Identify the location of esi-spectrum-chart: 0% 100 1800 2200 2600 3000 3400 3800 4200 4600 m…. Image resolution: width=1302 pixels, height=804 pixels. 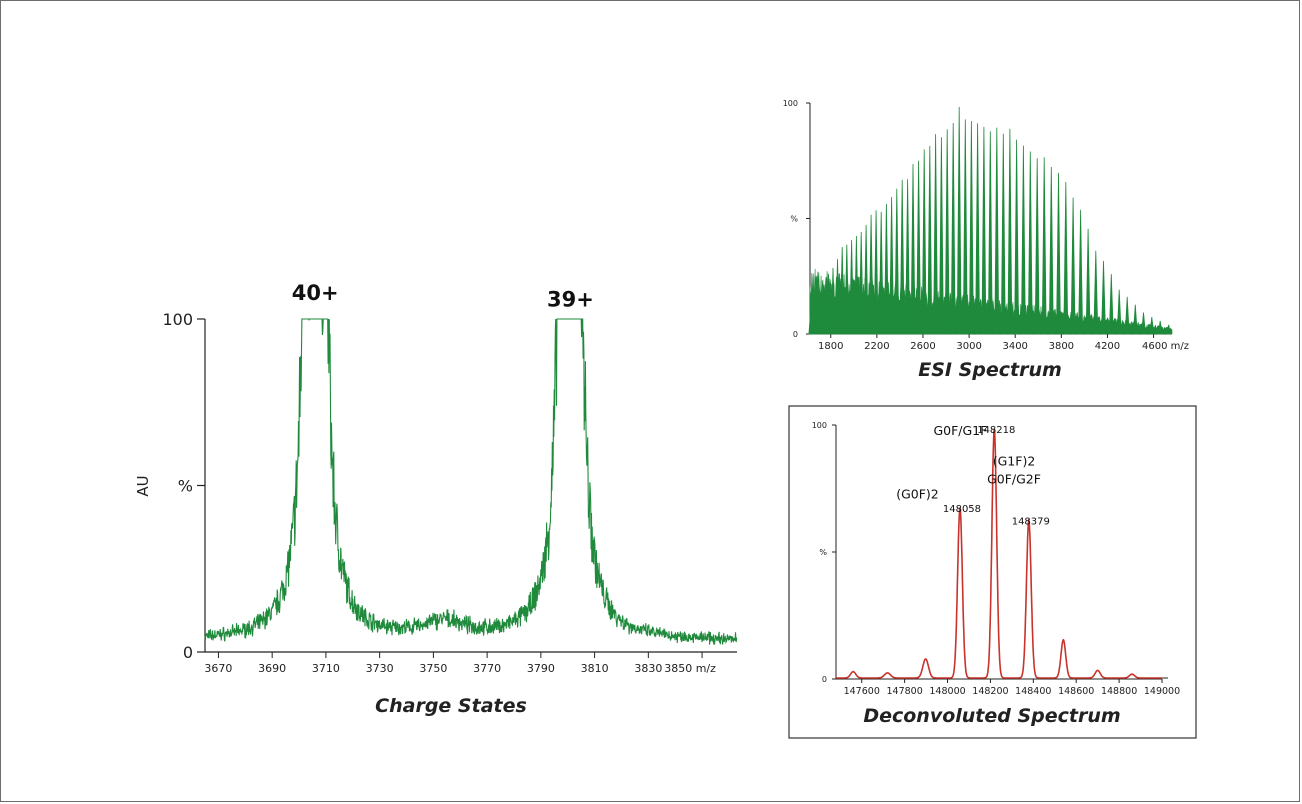
(986, 240).